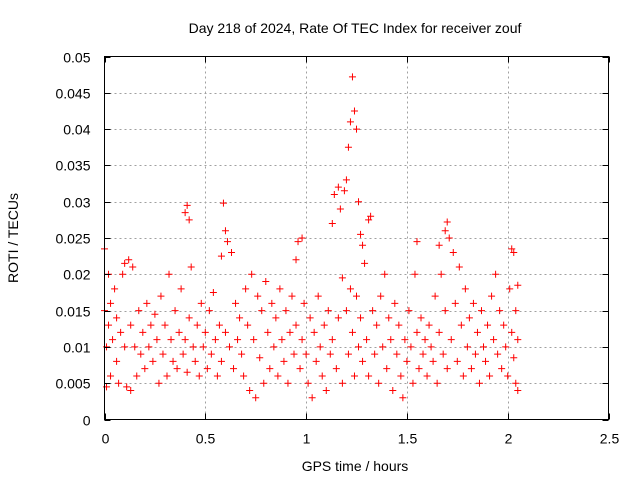  I want to click on y-tick-label: 0.035, so click(72, 166).